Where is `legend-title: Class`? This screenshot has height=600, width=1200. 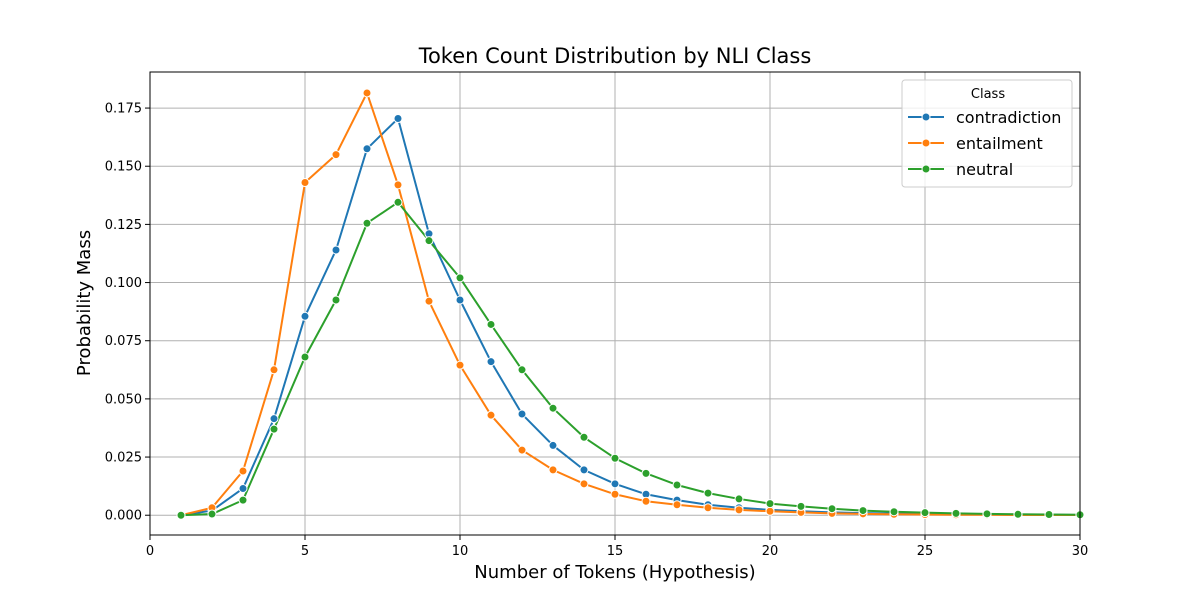 legend-title: Class is located at coordinates (988, 94).